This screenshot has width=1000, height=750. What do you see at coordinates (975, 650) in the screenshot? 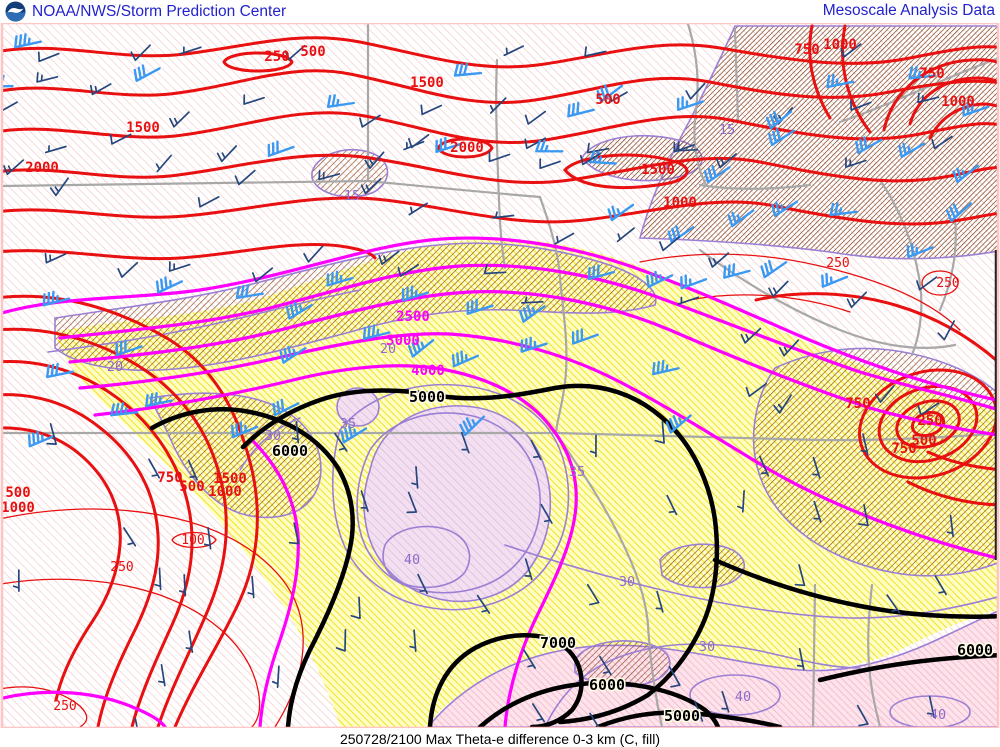
I see `contour-label: 6000` at bounding box center [975, 650].